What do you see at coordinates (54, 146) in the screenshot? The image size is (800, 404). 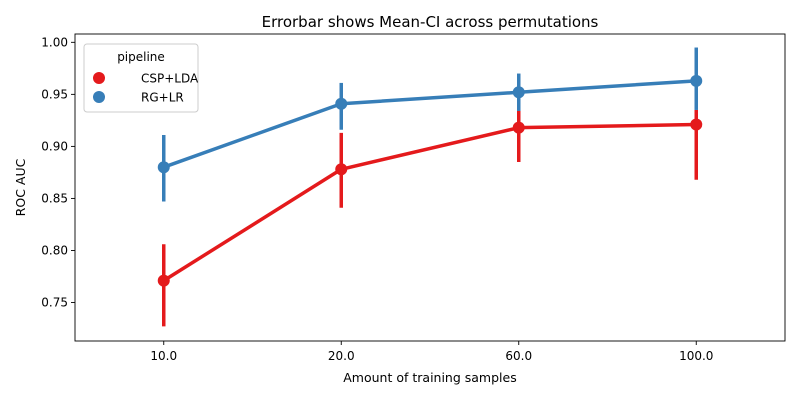 I see `y-tick-label: 0.90` at bounding box center [54, 146].